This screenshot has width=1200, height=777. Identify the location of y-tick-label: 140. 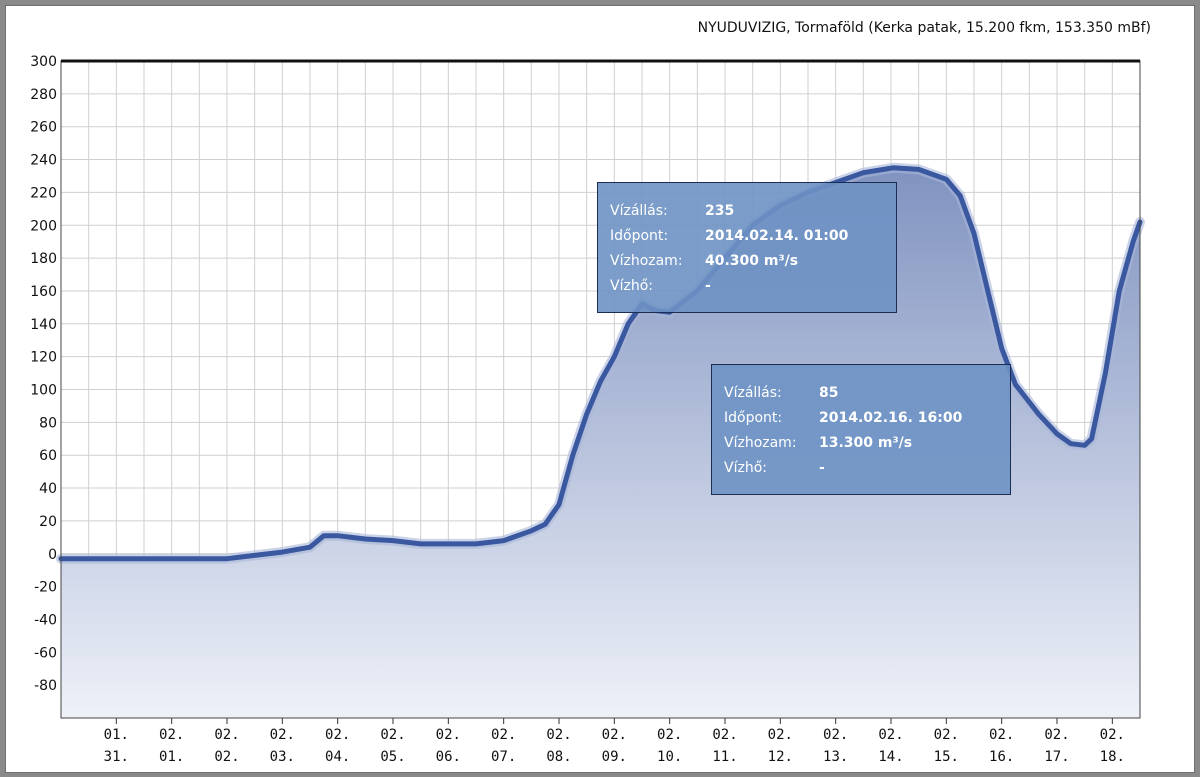
(43, 325).